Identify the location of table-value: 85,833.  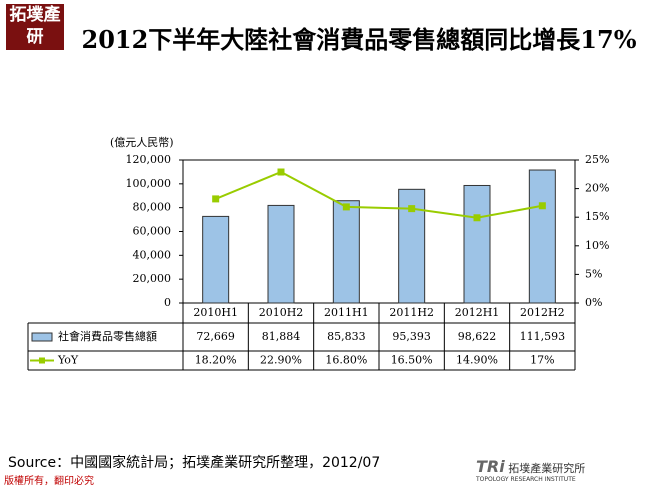
(346, 336).